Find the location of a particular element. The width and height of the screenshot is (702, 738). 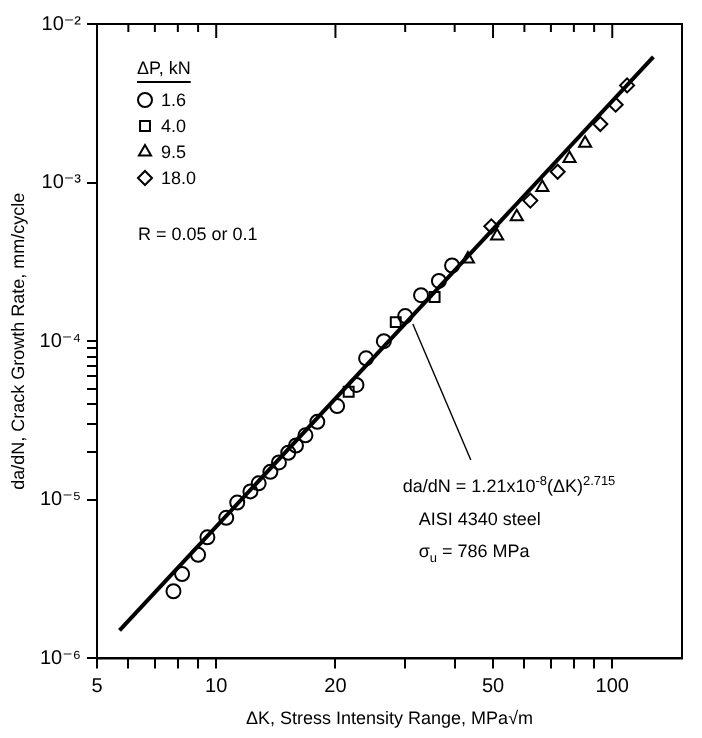

x-tick-label: 10 is located at coordinates (217, 686).